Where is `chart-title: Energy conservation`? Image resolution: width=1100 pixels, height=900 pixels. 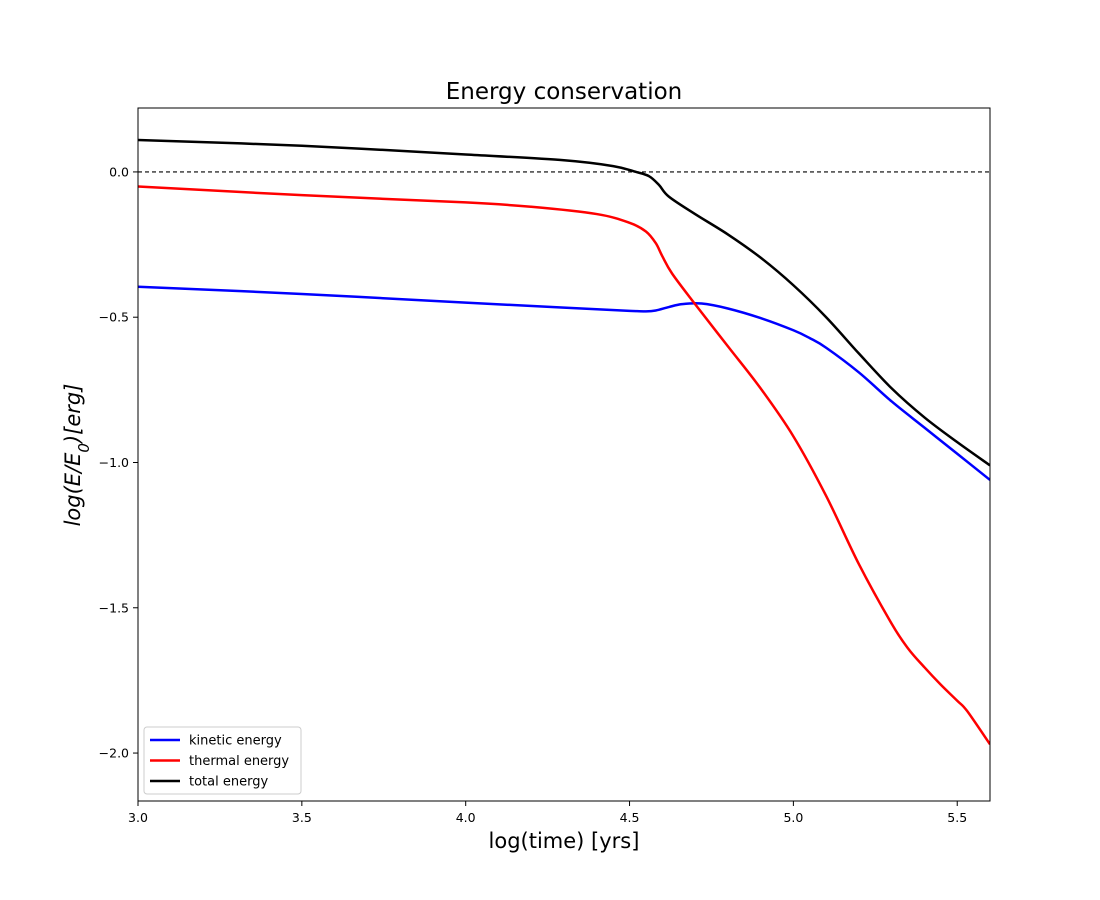 chart-title: Energy conservation is located at coordinates (564, 92).